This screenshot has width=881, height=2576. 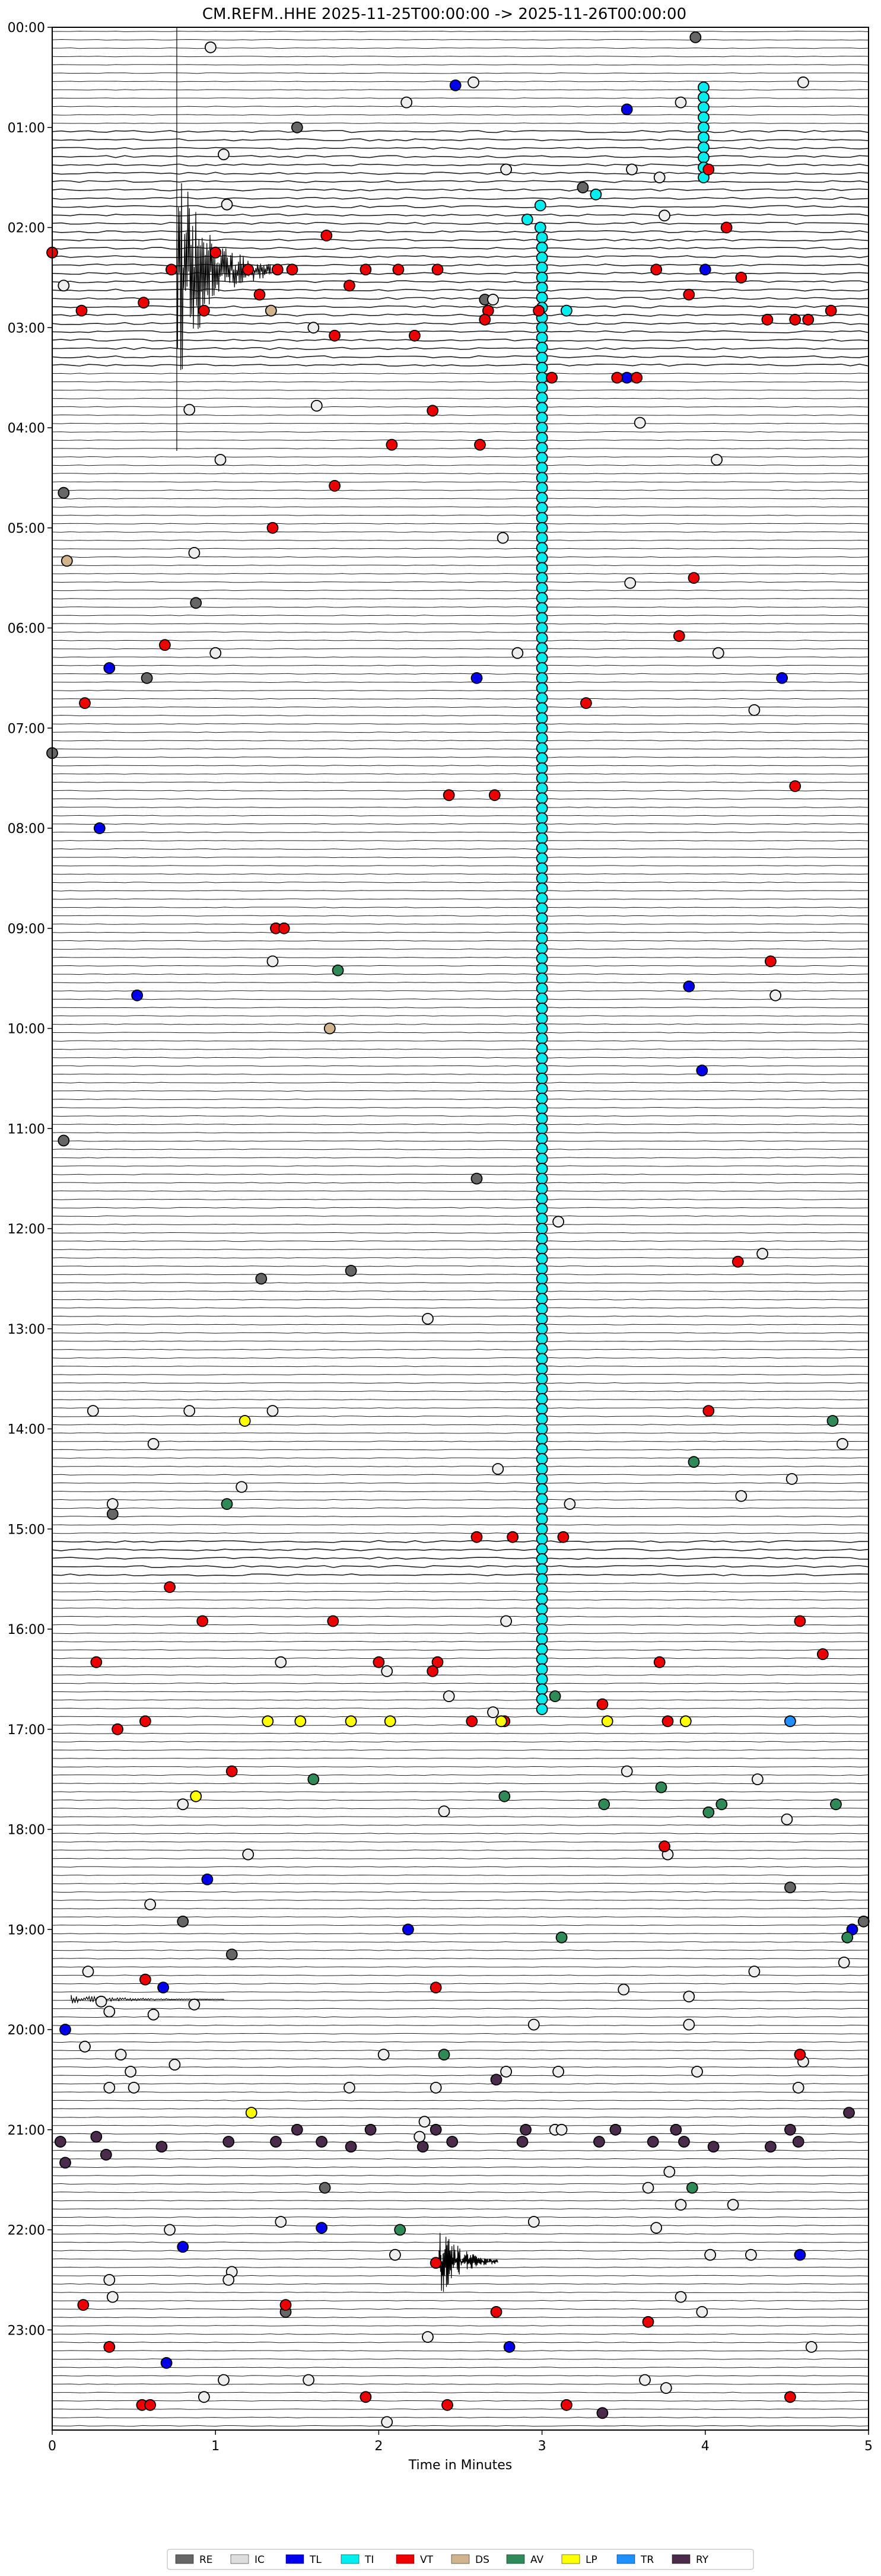 I want to click on x-tick-label: 3, so click(x=542, y=2446).